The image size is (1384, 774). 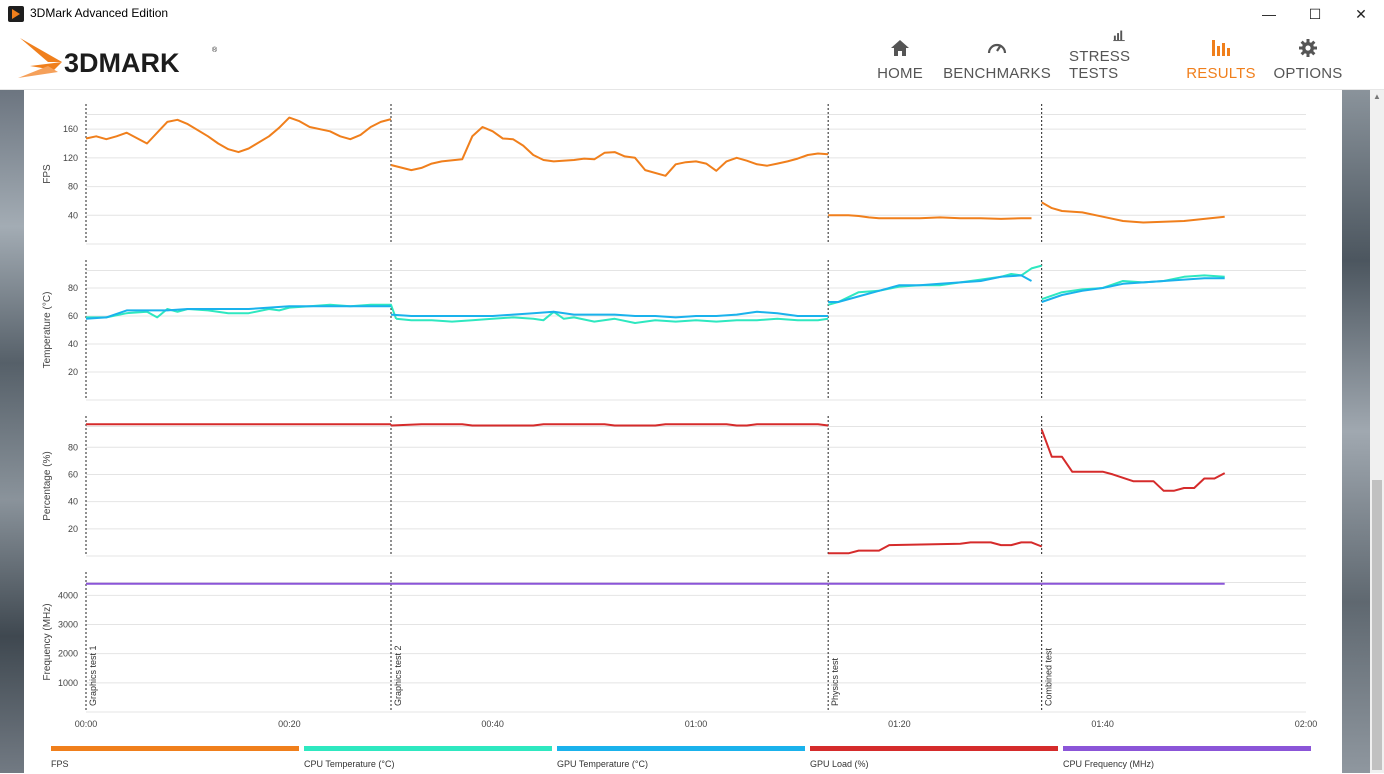 I want to click on legend-cpu-temperature: CPU Temperature (°C), so click(x=428, y=760).